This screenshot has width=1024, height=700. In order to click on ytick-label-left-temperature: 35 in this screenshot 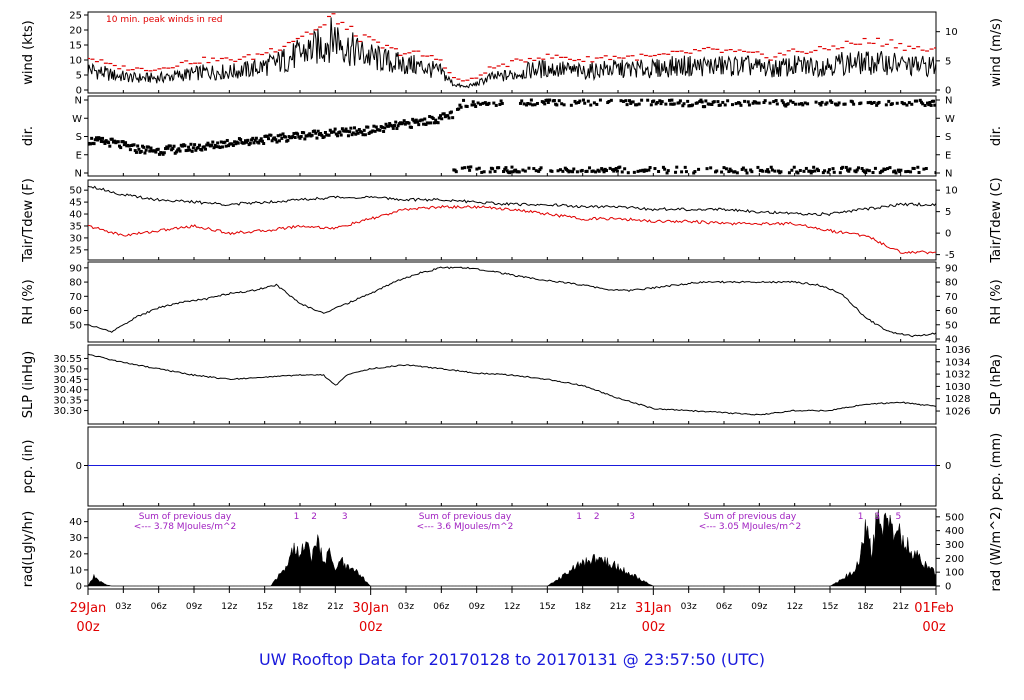, I will do `click(75, 226)`.